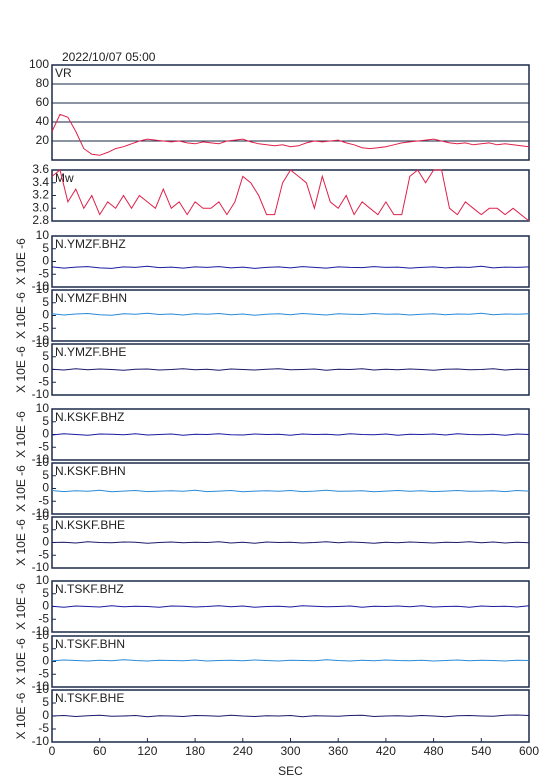  Describe the element at coordinates (290, 751) in the screenshot. I see `x-tick-label: 300` at that location.